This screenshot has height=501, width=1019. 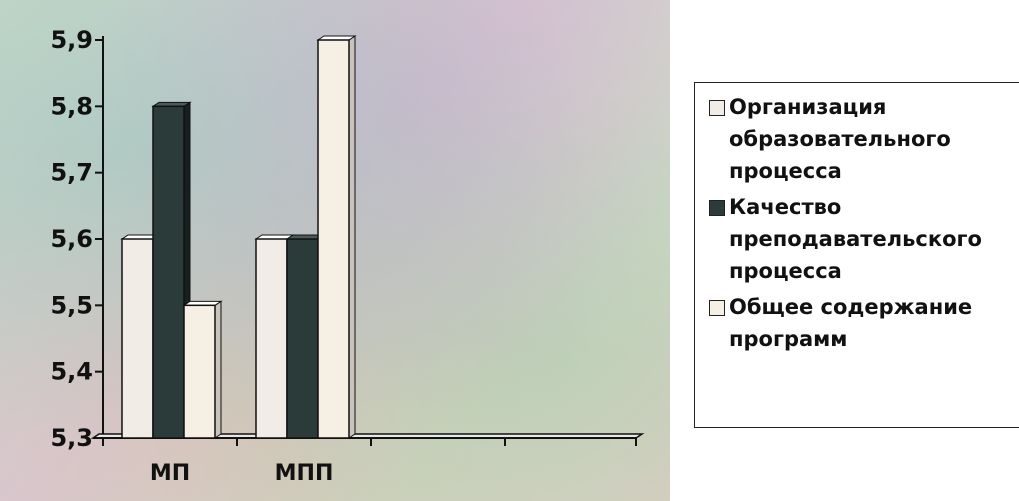 I want to click on y-tick-label: 5,7, so click(x=71, y=173).